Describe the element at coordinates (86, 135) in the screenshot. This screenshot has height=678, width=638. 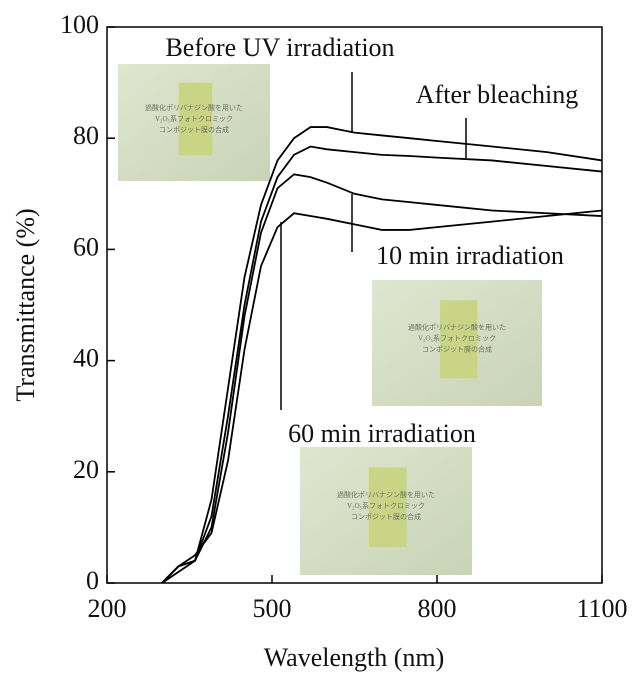
I see `y-tick-label: 80` at that location.